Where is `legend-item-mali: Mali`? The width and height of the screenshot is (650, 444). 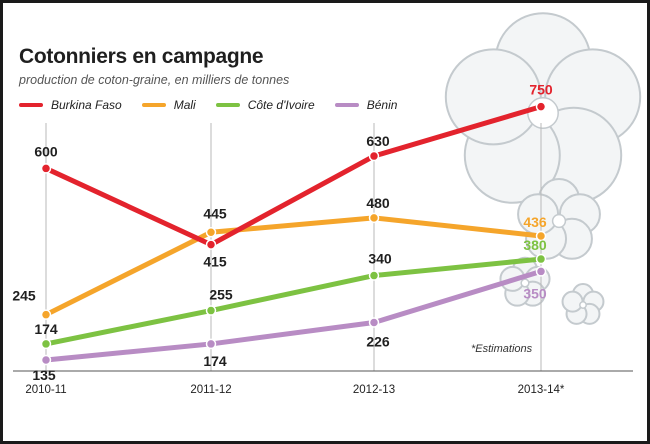 legend-item-mali: Mali is located at coordinates (168, 105).